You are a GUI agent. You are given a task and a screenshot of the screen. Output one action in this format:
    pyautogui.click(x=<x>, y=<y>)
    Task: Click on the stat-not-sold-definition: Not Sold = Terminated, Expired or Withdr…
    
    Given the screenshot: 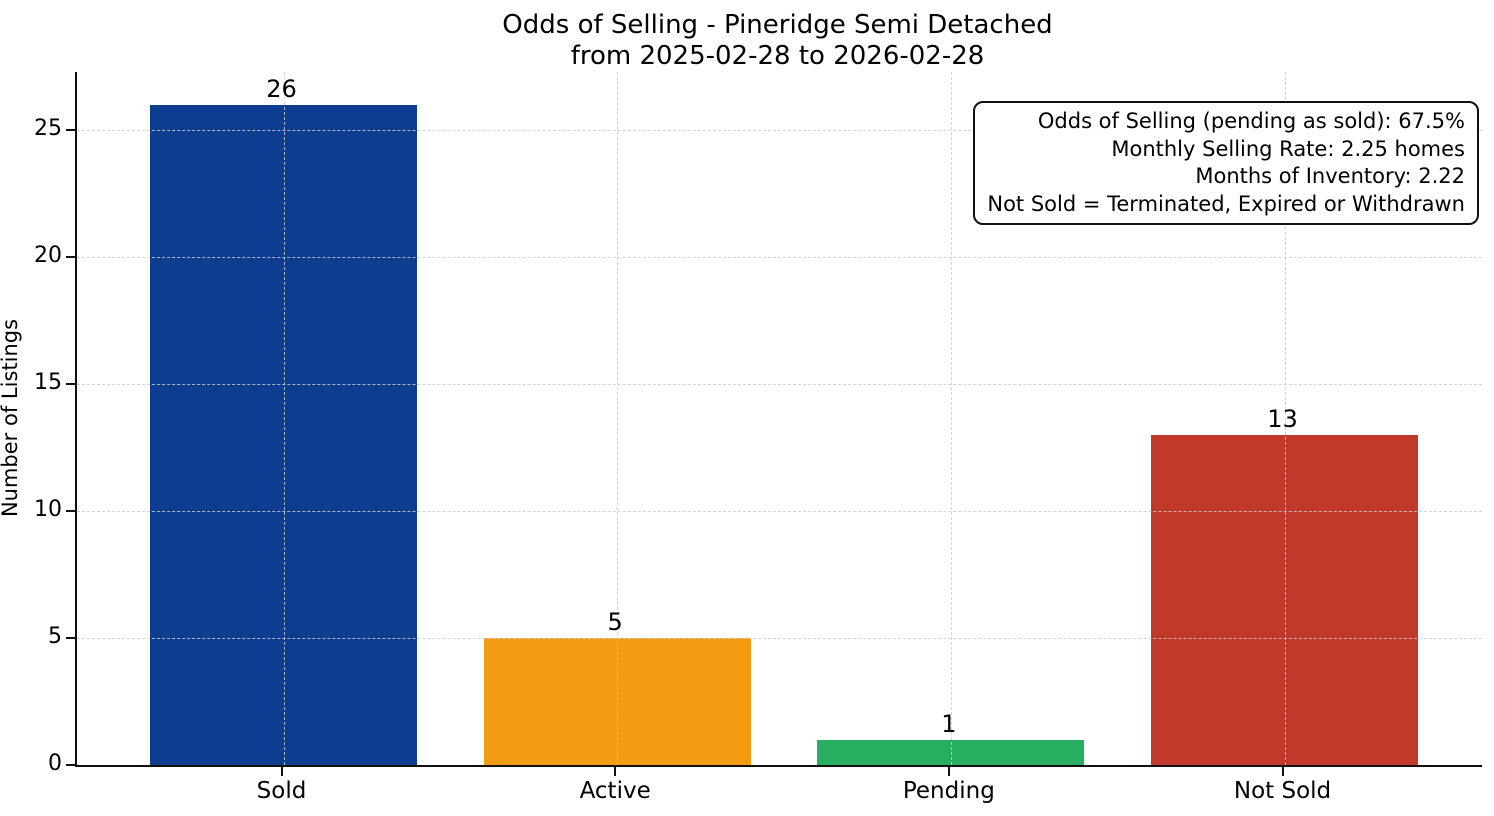 What is the action you would take?
    pyautogui.click(x=1226, y=203)
    